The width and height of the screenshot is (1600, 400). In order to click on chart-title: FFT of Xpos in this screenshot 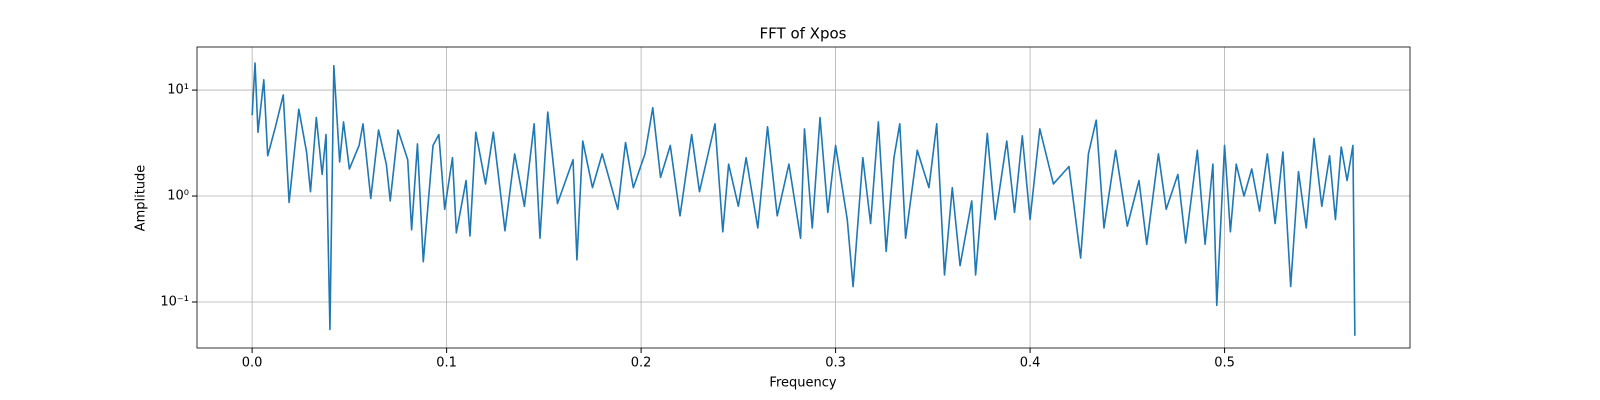, I will do `click(803, 34)`.